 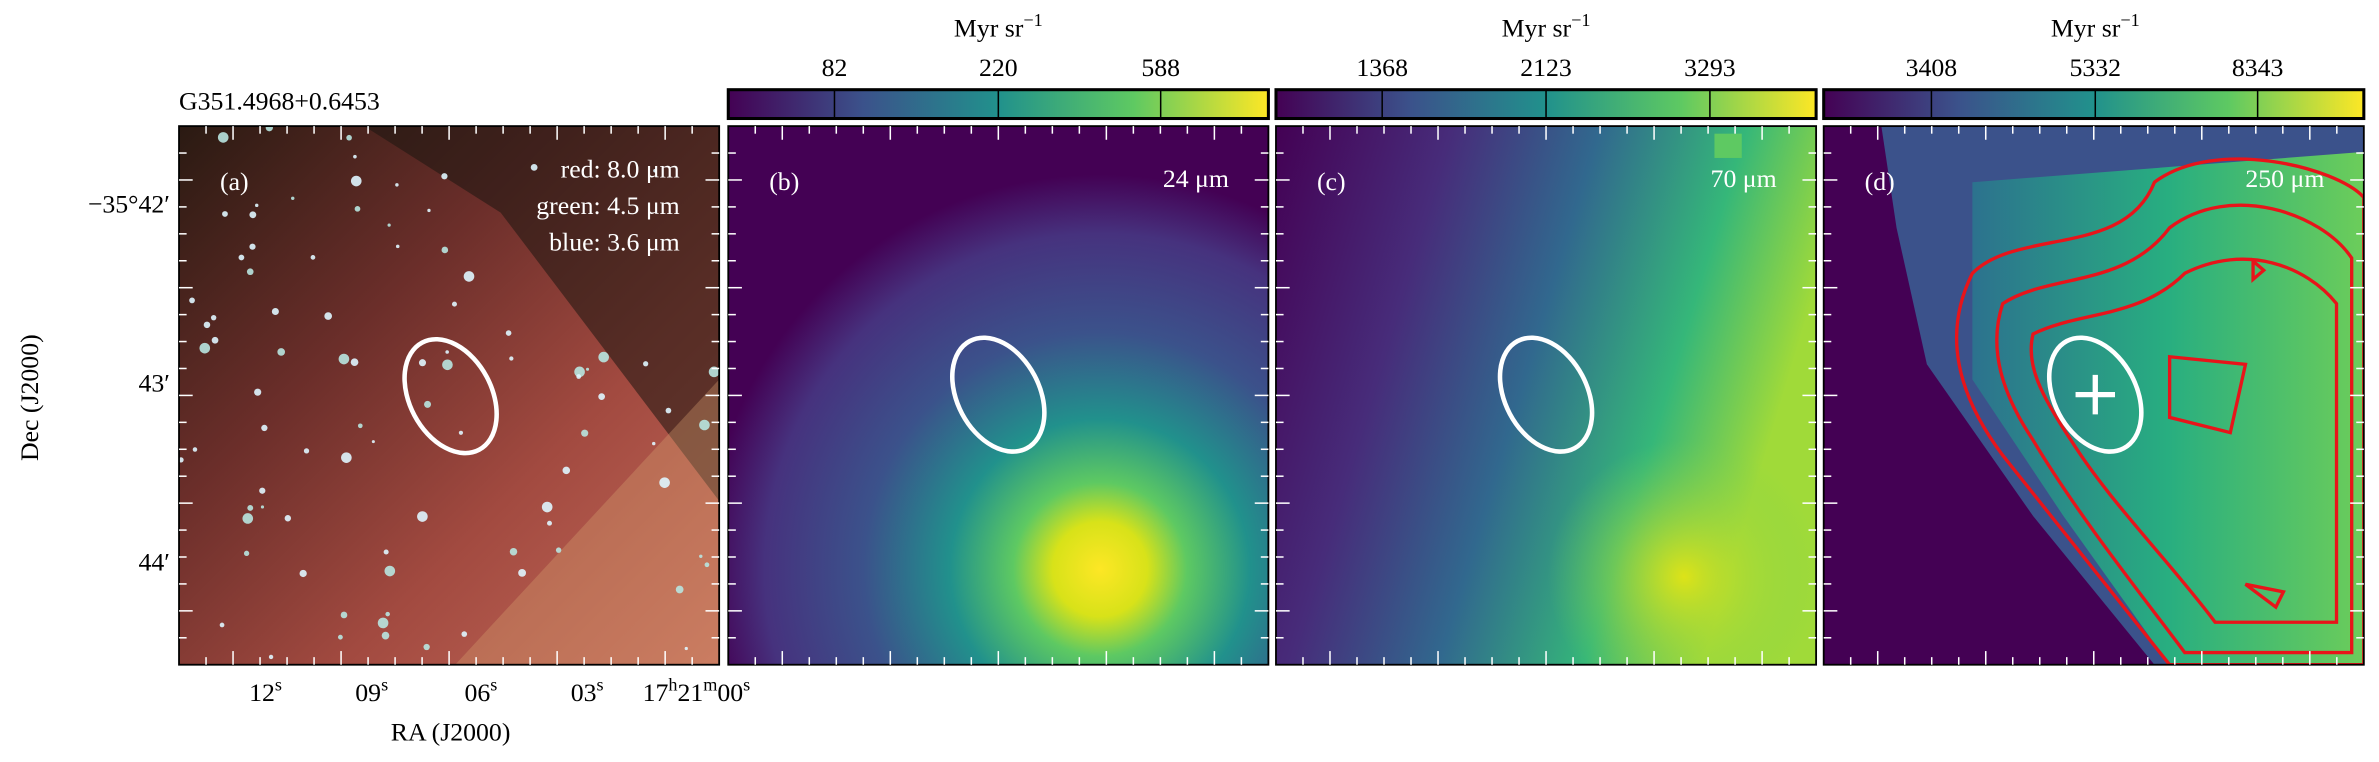 What do you see at coordinates (730, 692) in the screenshot?
I see `tick-number: 00` at bounding box center [730, 692].